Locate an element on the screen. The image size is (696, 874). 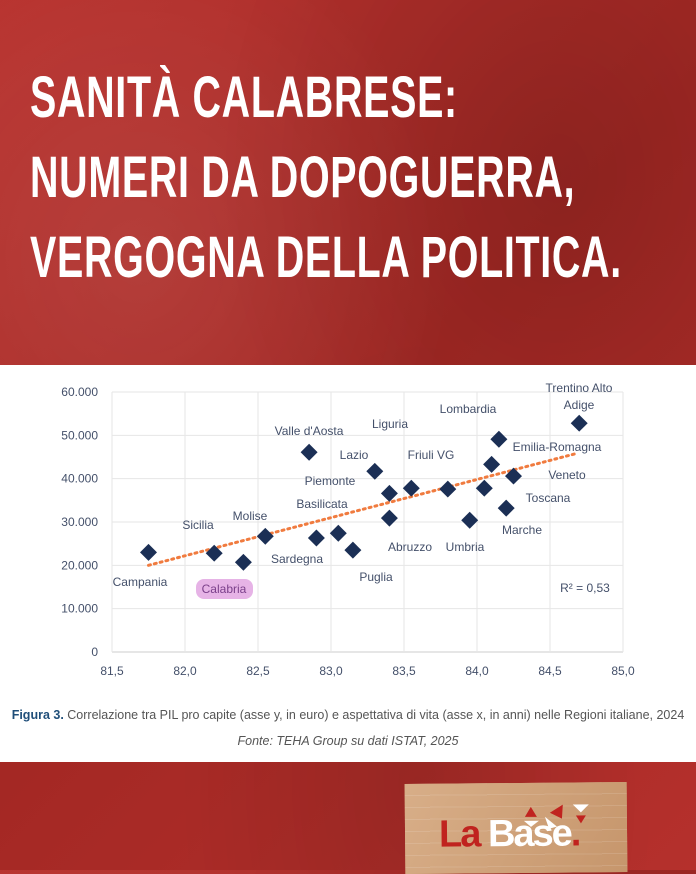
r-squared-annotation: R² = 0,53 is located at coordinates (585, 588).